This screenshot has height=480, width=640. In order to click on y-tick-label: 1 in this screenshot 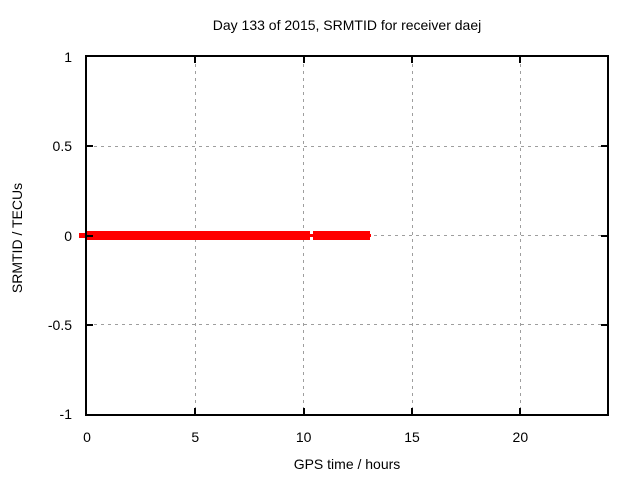, I will do `click(68, 57)`.